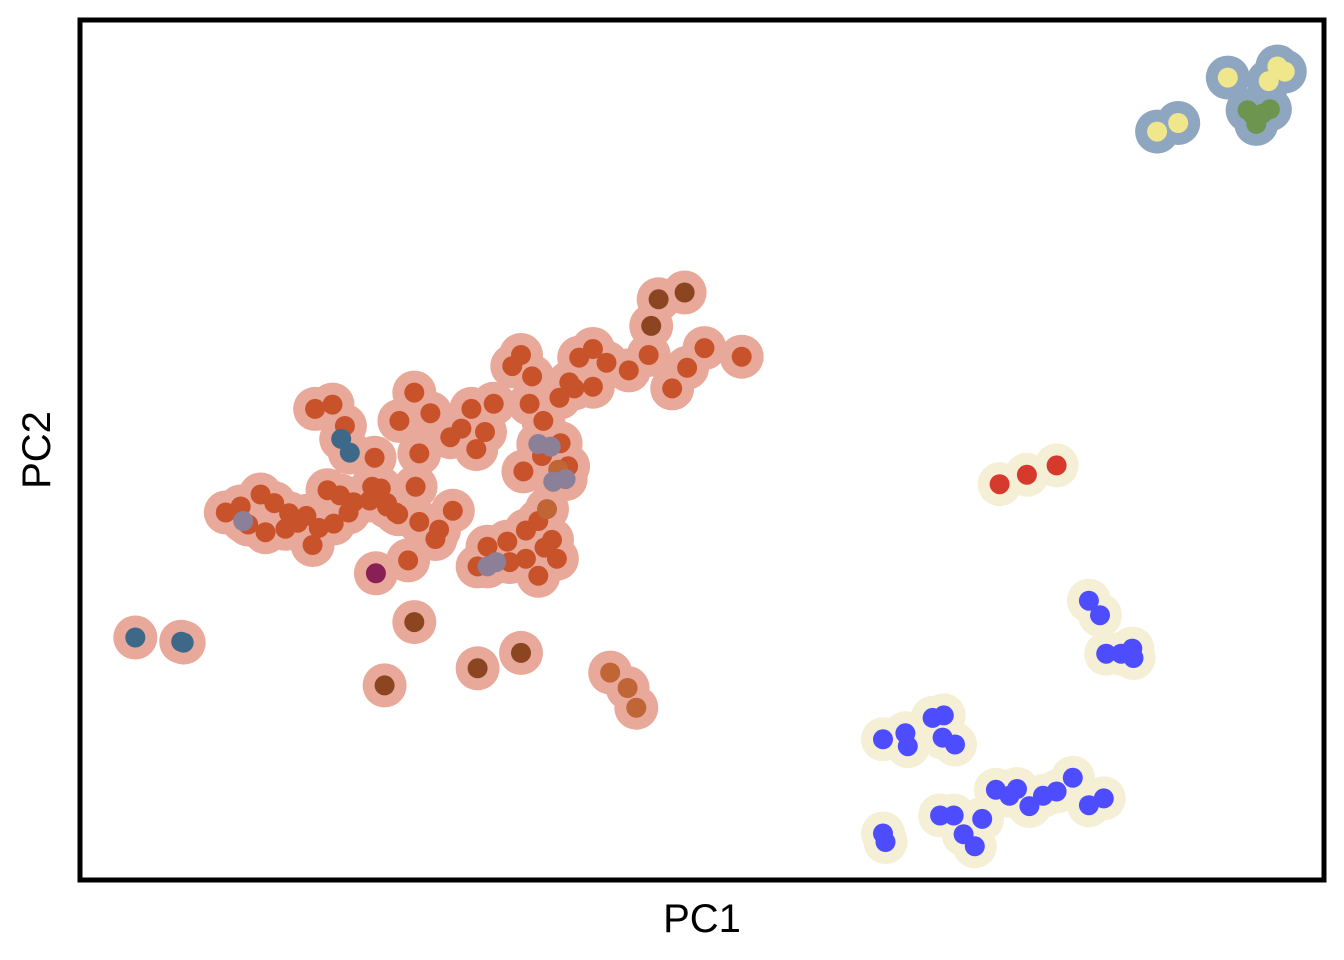 The height and width of the screenshot is (960, 1344). What do you see at coordinates (37, 450) in the screenshot?
I see `y-axis-label: PC2` at bounding box center [37, 450].